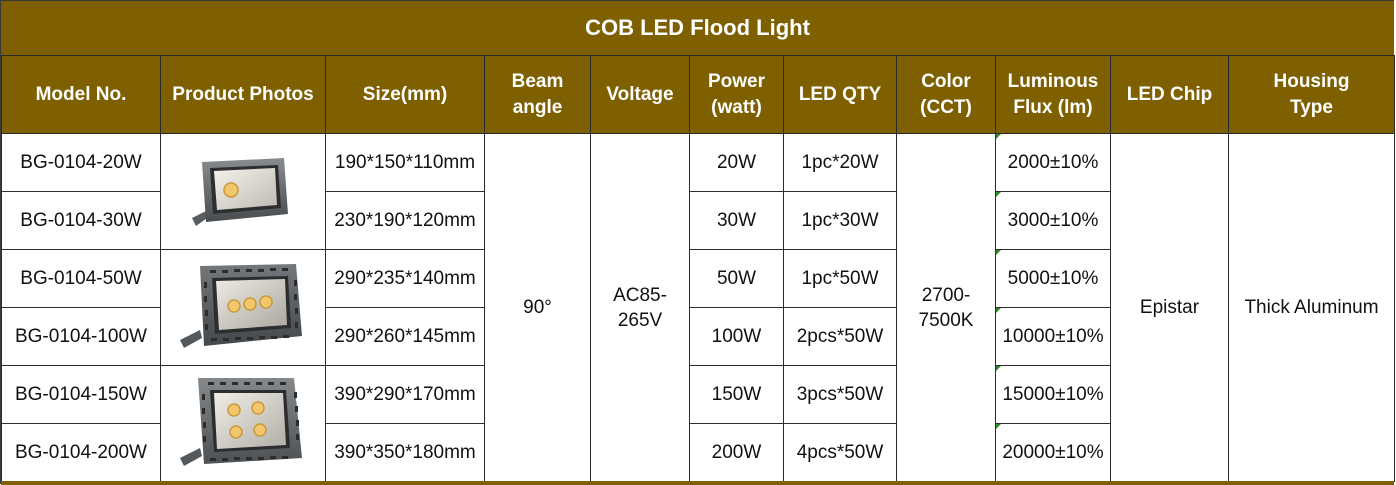 This screenshot has height=485, width=1396. What do you see at coordinates (1053, 107) in the screenshot?
I see `header-flux-line2: Flux (lm)` at bounding box center [1053, 107].